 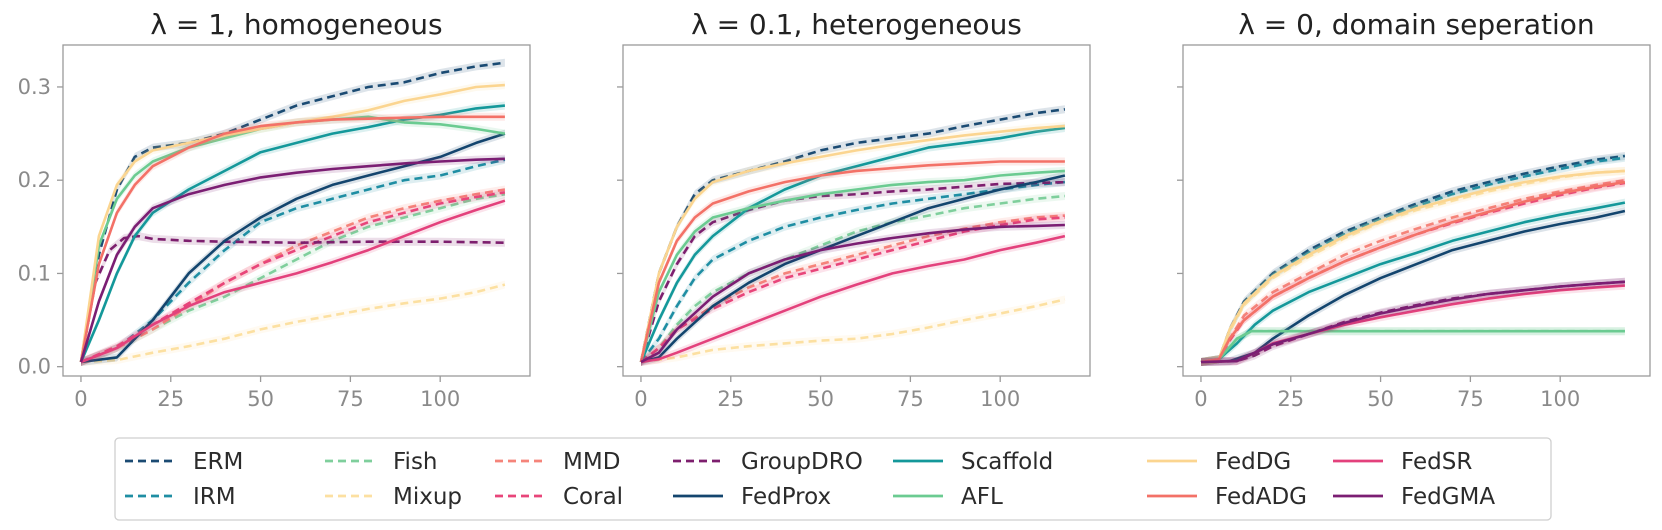 I want to click on legend-item-feddg: FedDG, so click(x=1219, y=462).